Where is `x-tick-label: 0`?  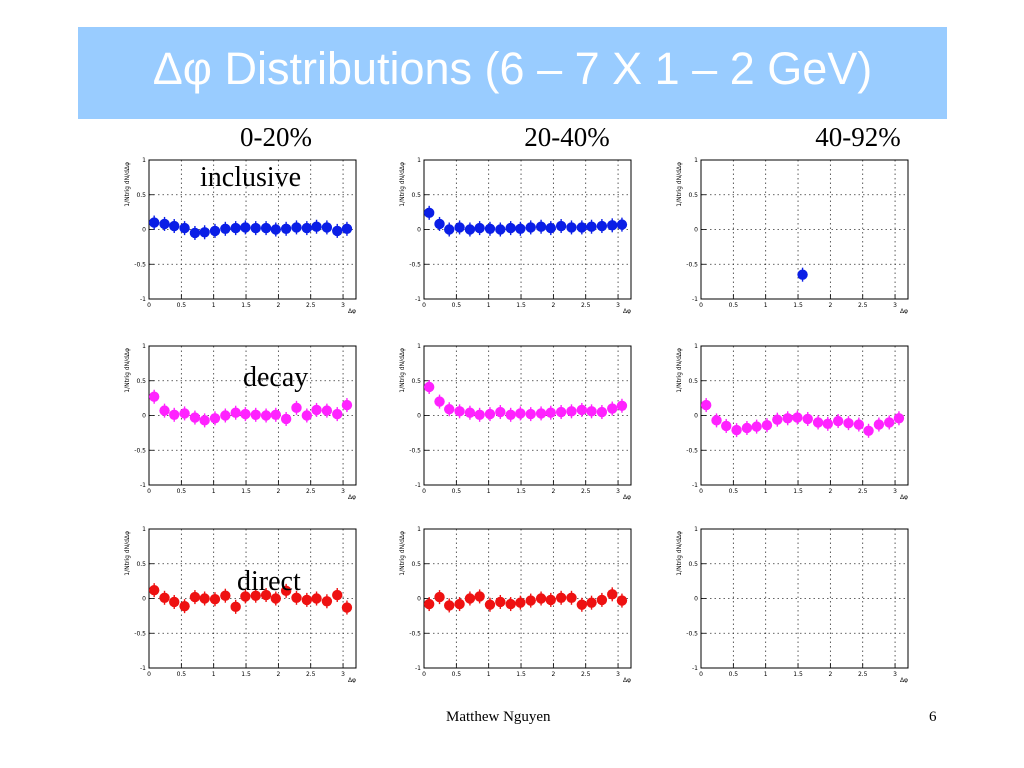 x-tick-label: 0 is located at coordinates (149, 305).